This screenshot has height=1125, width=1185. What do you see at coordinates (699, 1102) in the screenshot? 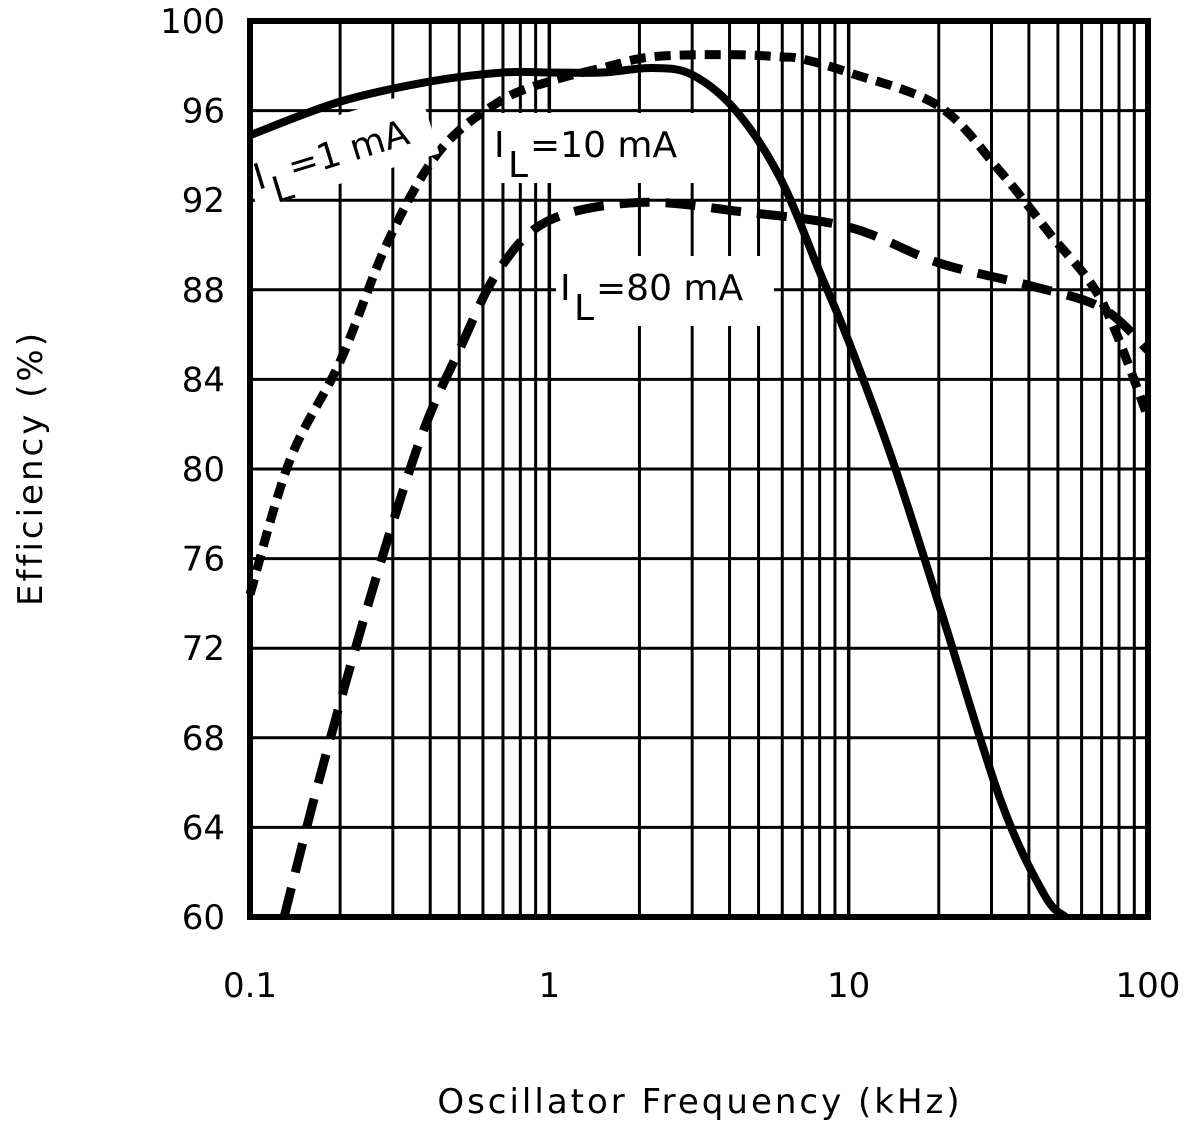
I see `x-axis-label: Oscillator Frequency (kHz)` at bounding box center [699, 1102].